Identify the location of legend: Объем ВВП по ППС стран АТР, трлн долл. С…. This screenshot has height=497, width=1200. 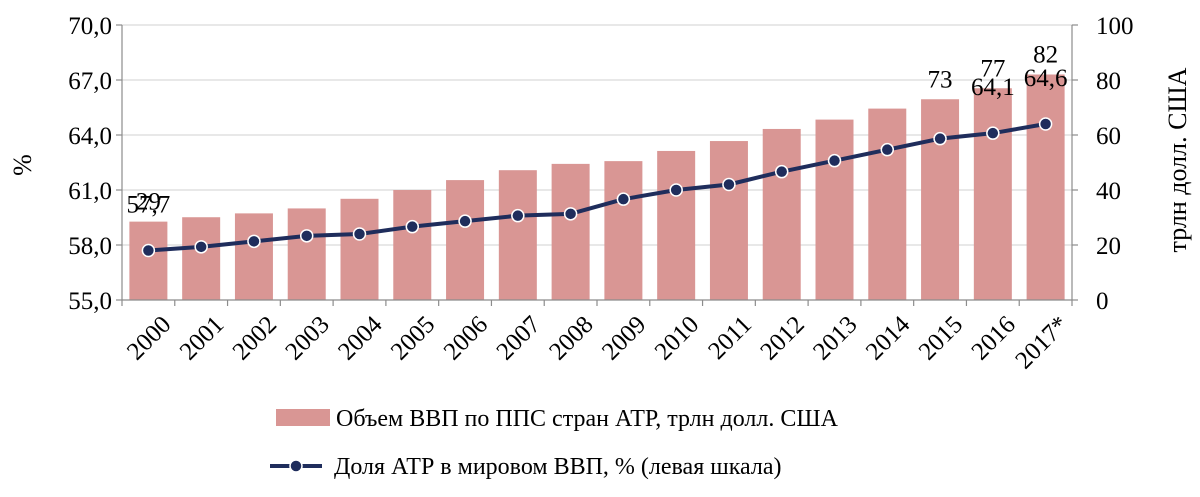
(554, 443).